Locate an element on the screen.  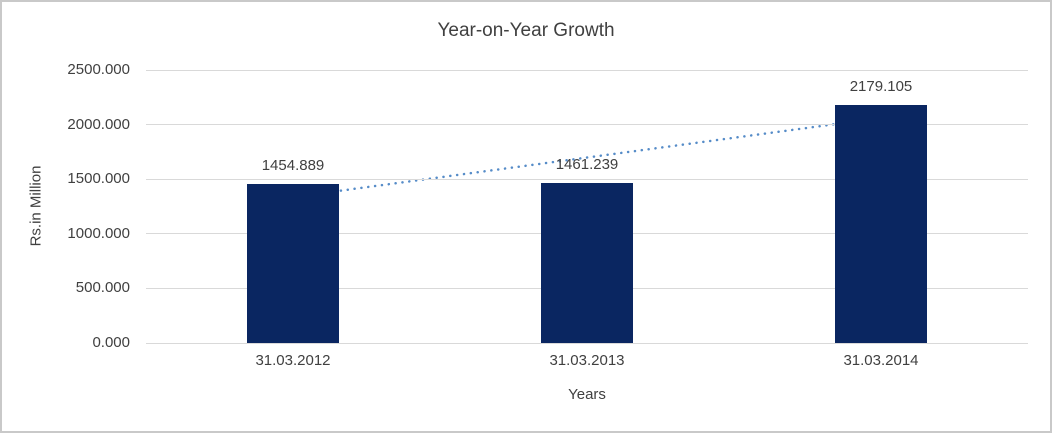
x-category-label: 31.03.2013 is located at coordinates (587, 360).